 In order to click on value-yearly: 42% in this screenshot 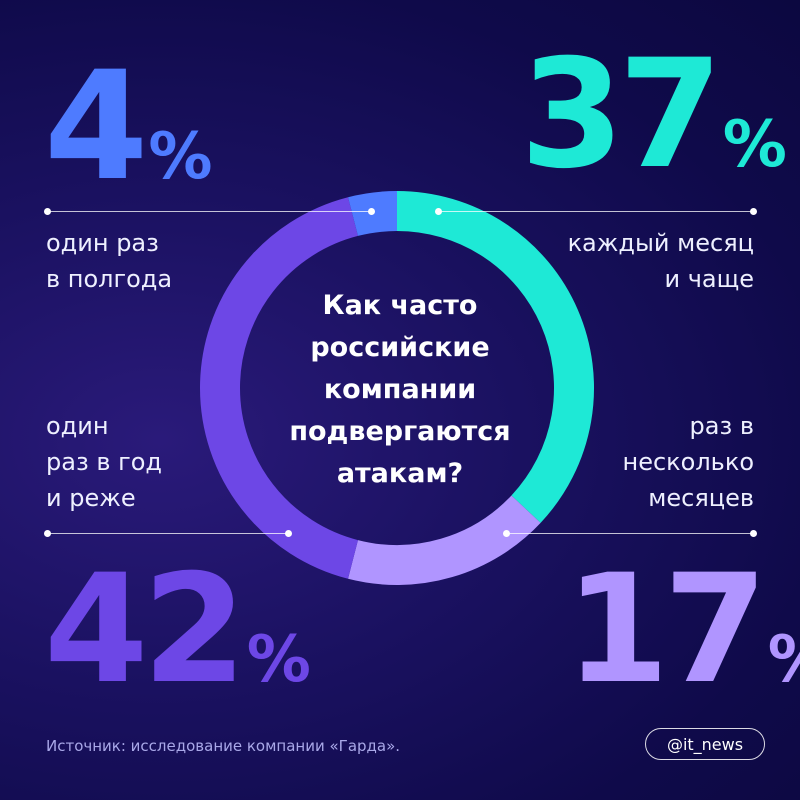, I will do `click(177, 630)`.